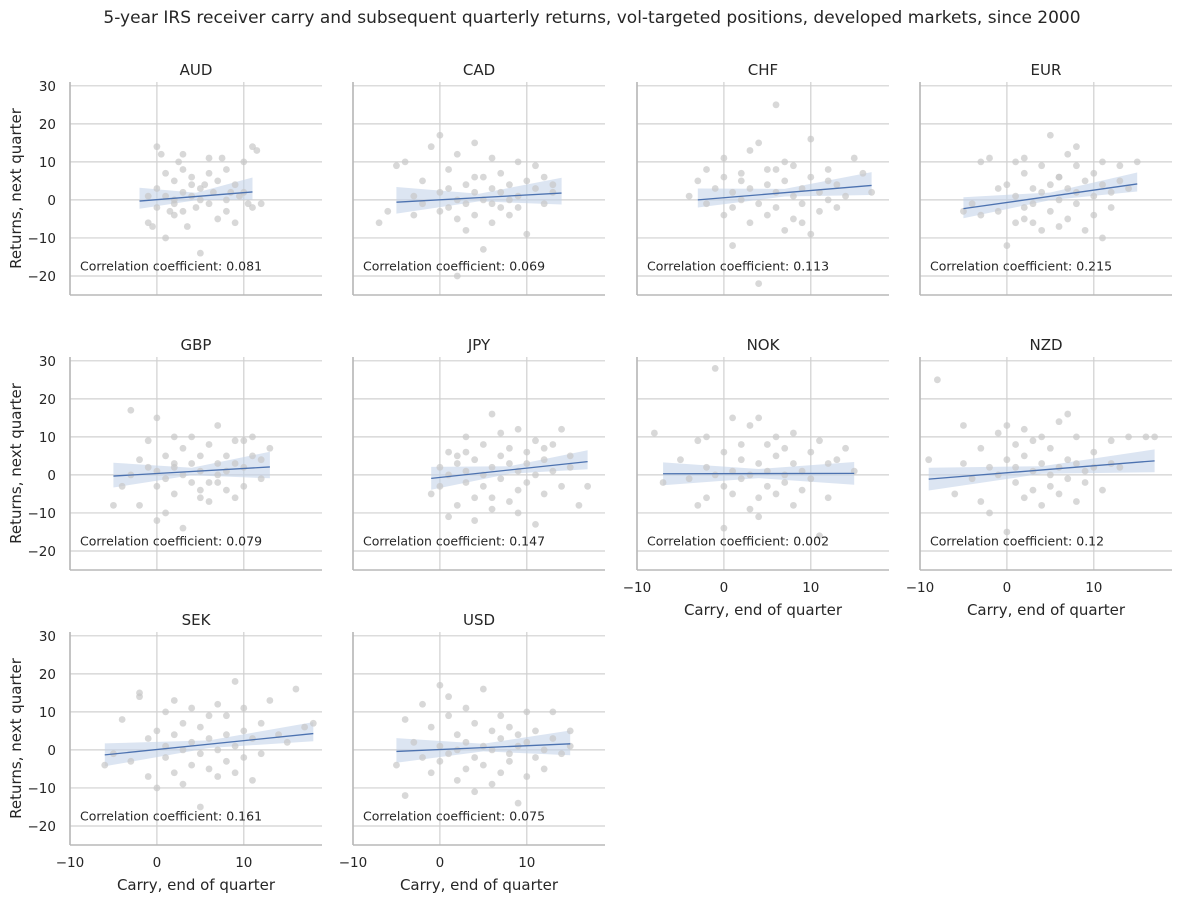 The height and width of the screenshot is (902, 1183). I want to click on confidence-band, so click(191, 469).